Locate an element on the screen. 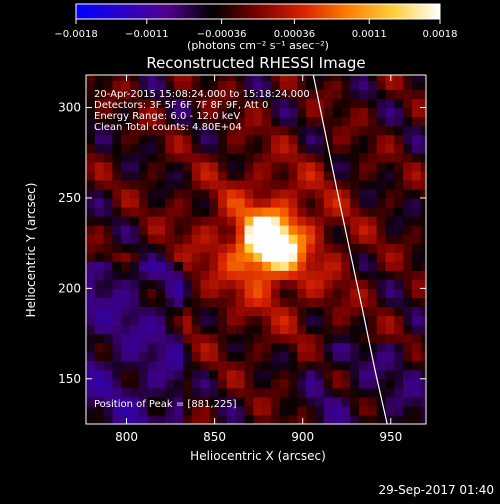 The height and width of the screenshot is (504, 500). x-axis-label: Heliocentric X (arcsec) is located at coordinates (258, 456).